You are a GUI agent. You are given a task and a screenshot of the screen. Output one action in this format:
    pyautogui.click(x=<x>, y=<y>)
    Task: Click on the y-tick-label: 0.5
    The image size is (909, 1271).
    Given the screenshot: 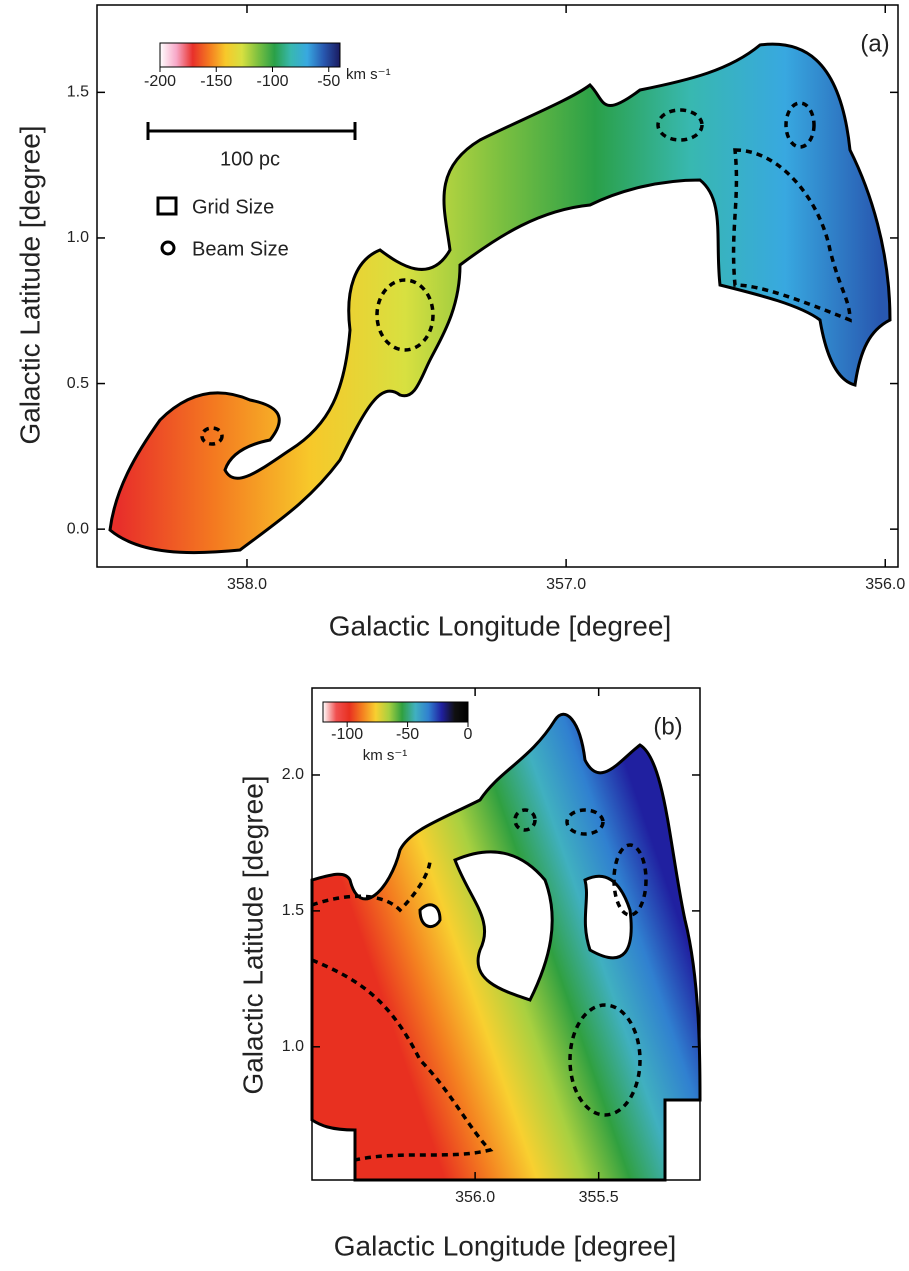 What is the action you would take?
    pyautogui.click(x=78, y=383)
    